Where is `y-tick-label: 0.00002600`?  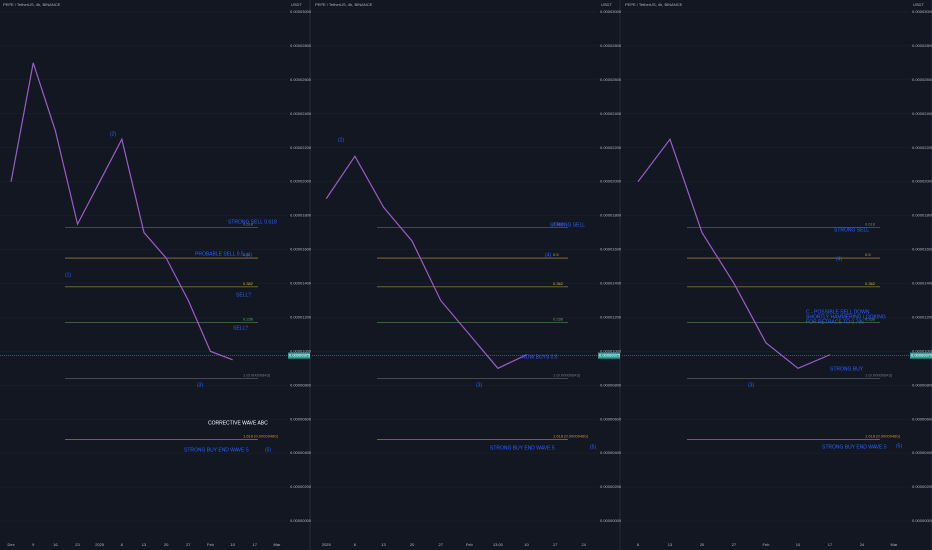 y-tick-label: 0.00002600 is located at coordinates (922, 79).